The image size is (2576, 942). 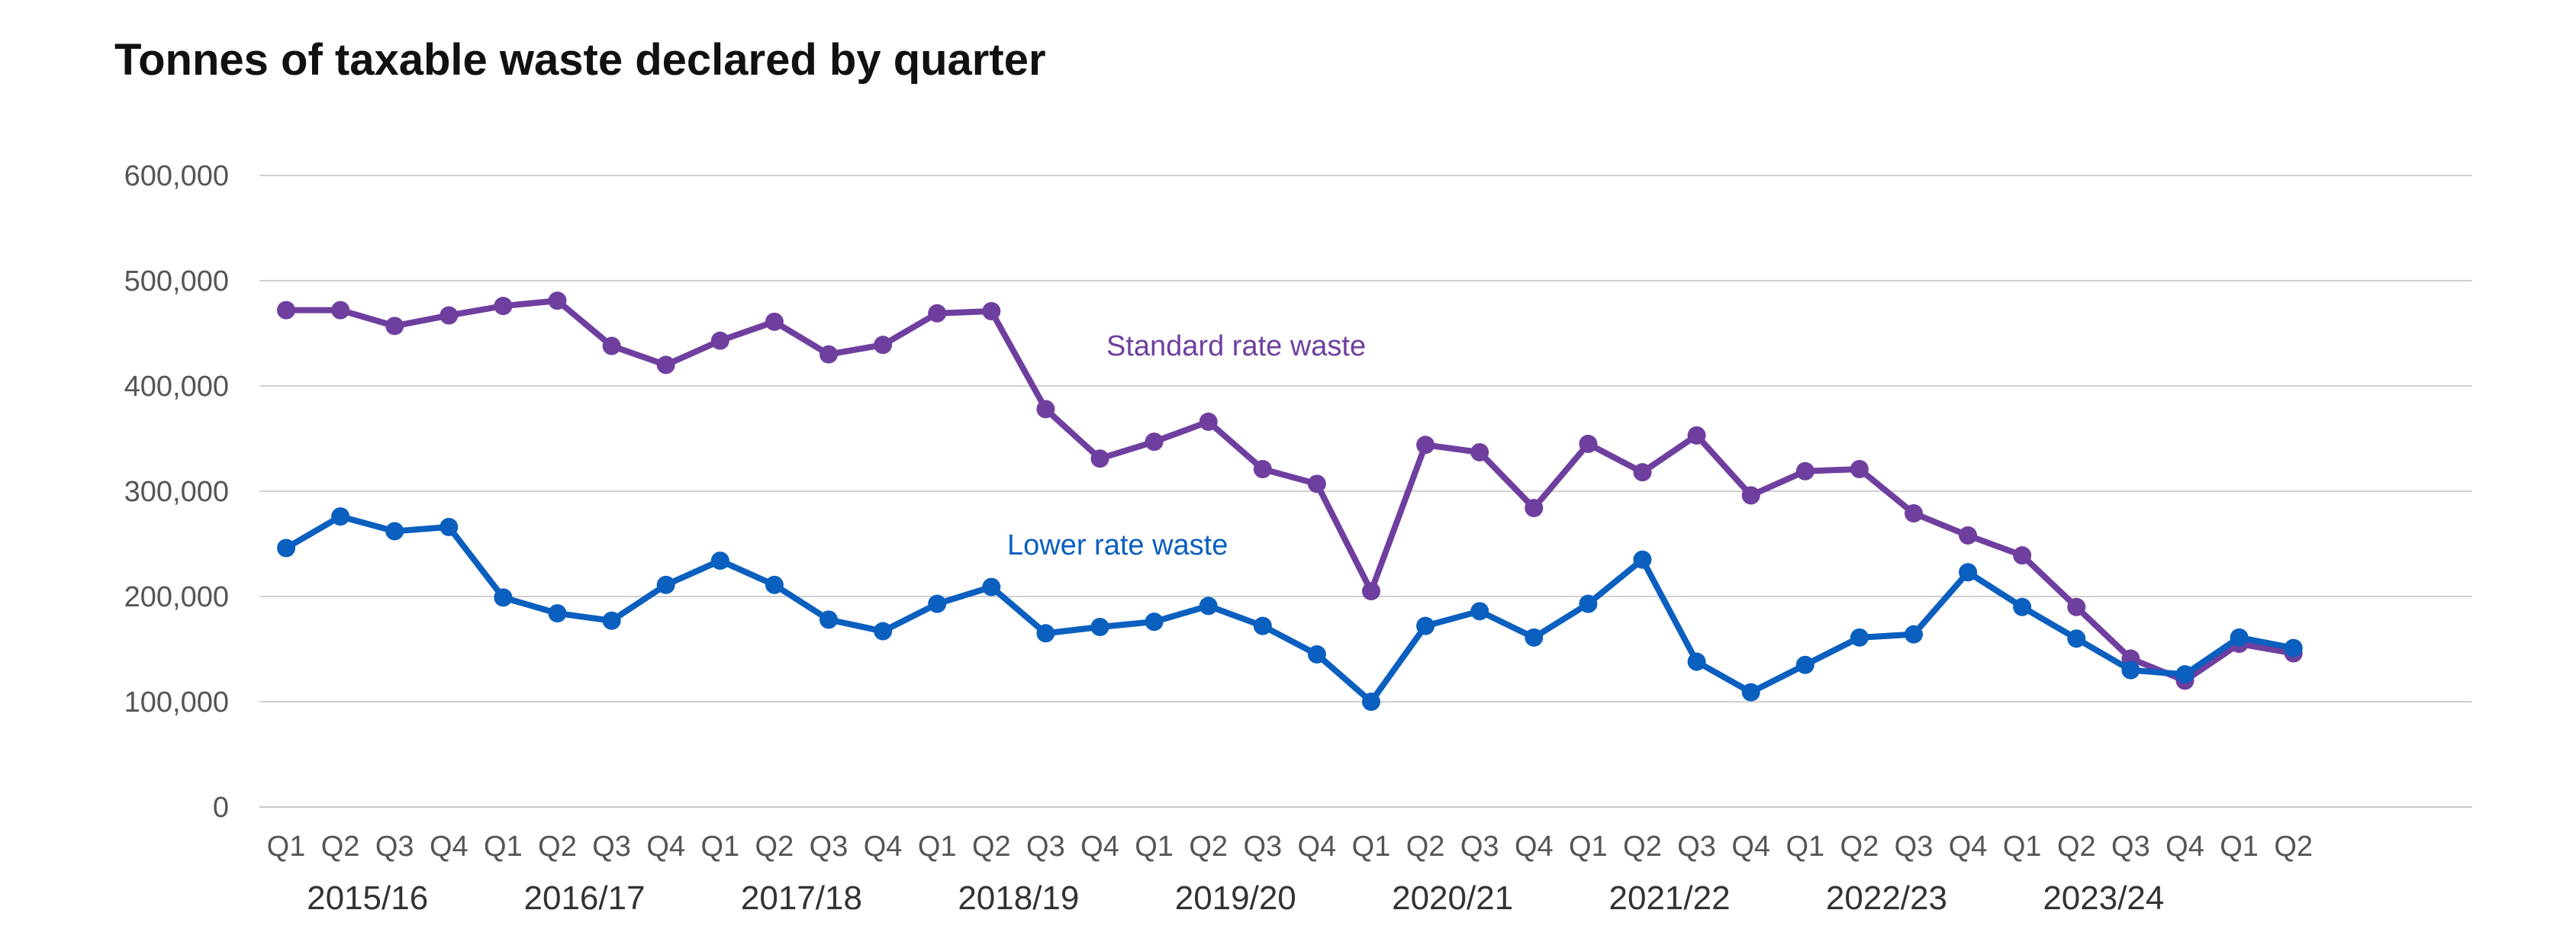 I want to click on series-labels: Standard rate waste Lower rate waste, so click(x=1186, y=445).